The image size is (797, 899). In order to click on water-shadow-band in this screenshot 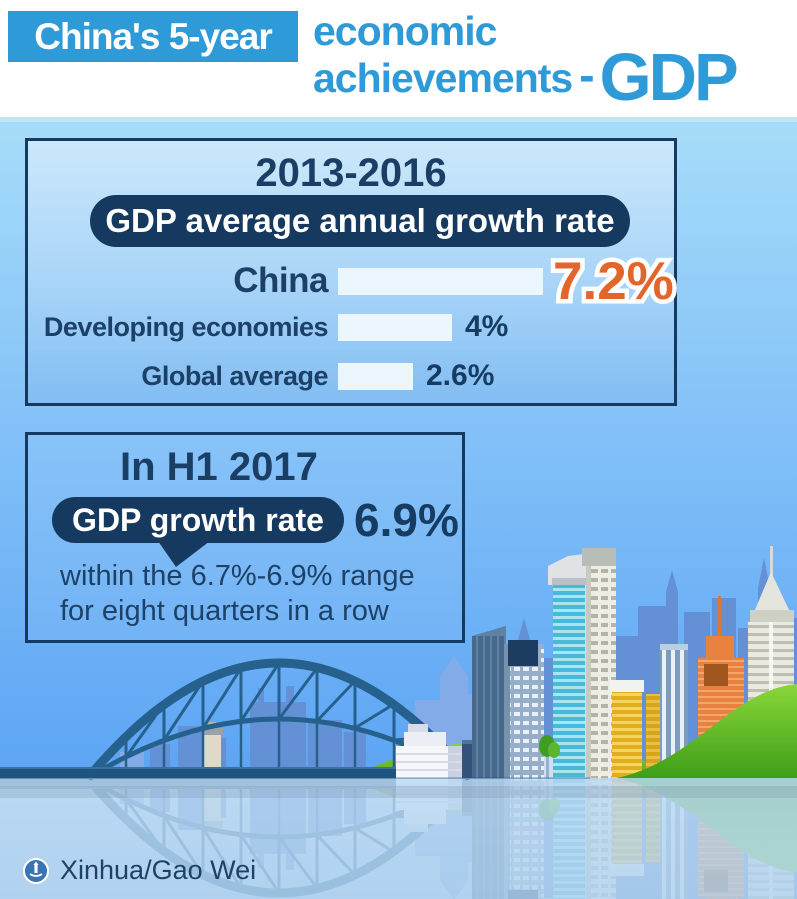, I will do `click(398, 792)`.